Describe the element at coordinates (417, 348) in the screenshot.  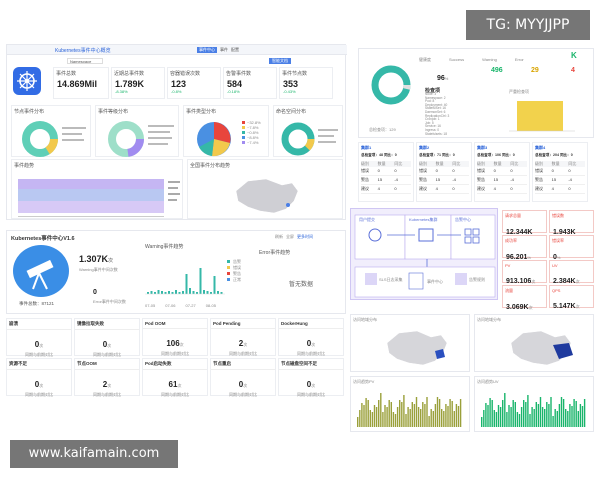
I see `china-map-left` at that location.